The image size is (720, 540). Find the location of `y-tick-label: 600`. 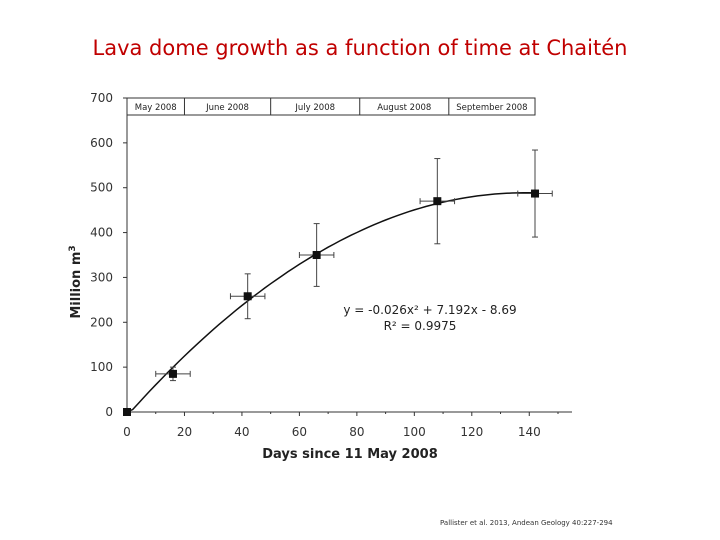

y-tick-label: 600 is located at coordinates (101, 143).